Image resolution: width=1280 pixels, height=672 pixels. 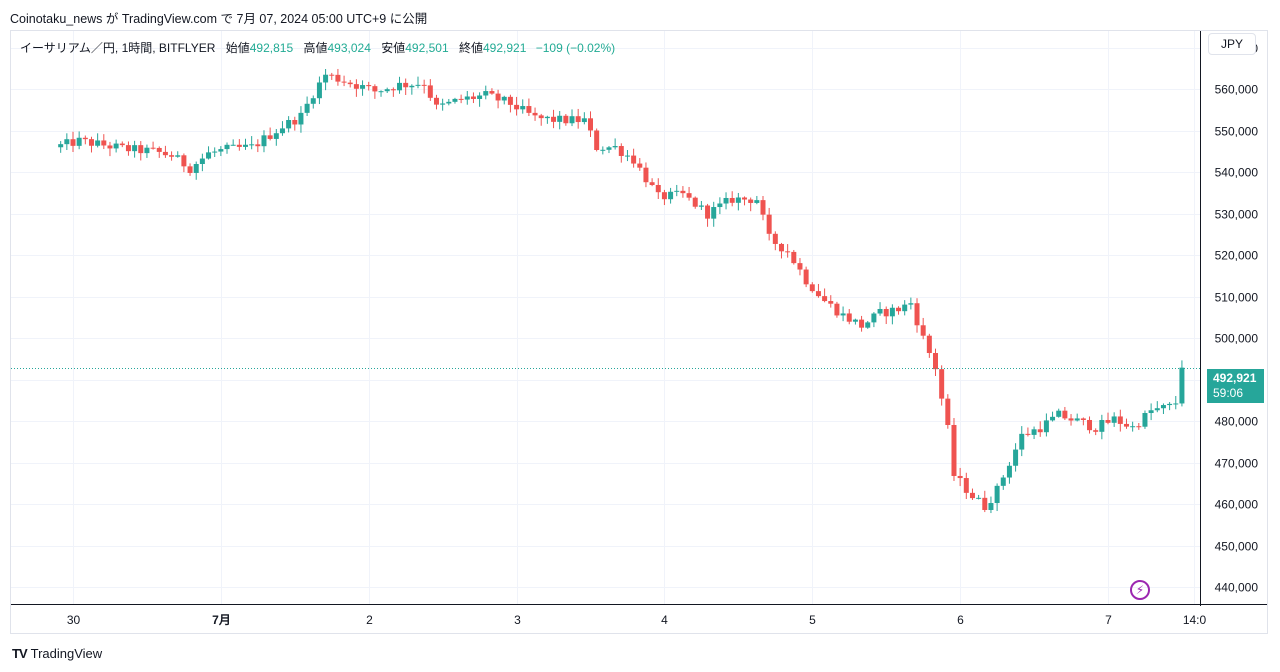 What do you see at coordinates (427, 48) in the screenshot?
I see `low-value: 492,501` at bounding box center [427, 48].